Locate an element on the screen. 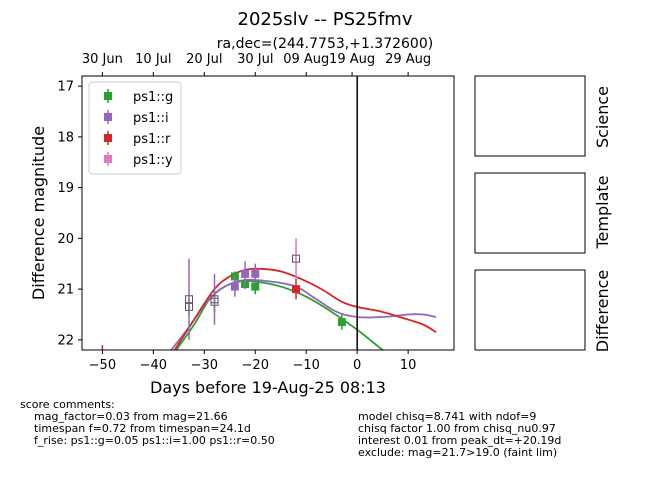 Image resolution: width=650 pixels, height=500 pixels. top-date-tick-label: 09 Aug is located at coordinates (306, 59).